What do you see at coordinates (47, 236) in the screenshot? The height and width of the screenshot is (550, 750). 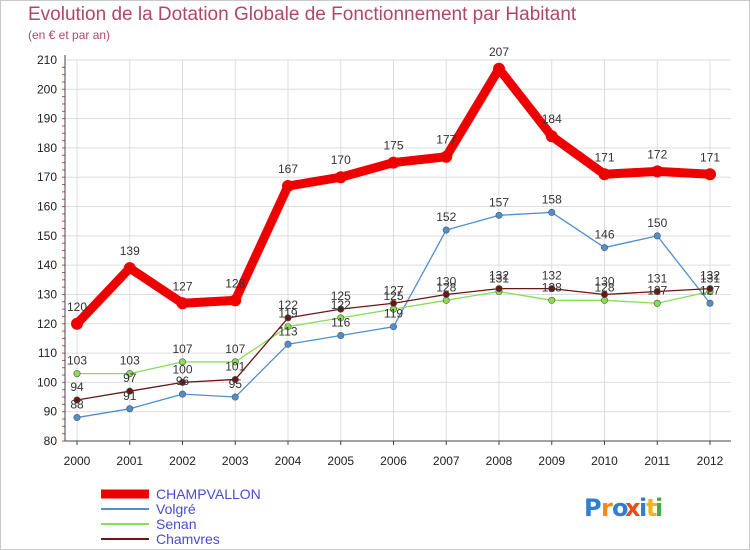 I see `y-tick-label: 150` at bounding box center [47, 236].